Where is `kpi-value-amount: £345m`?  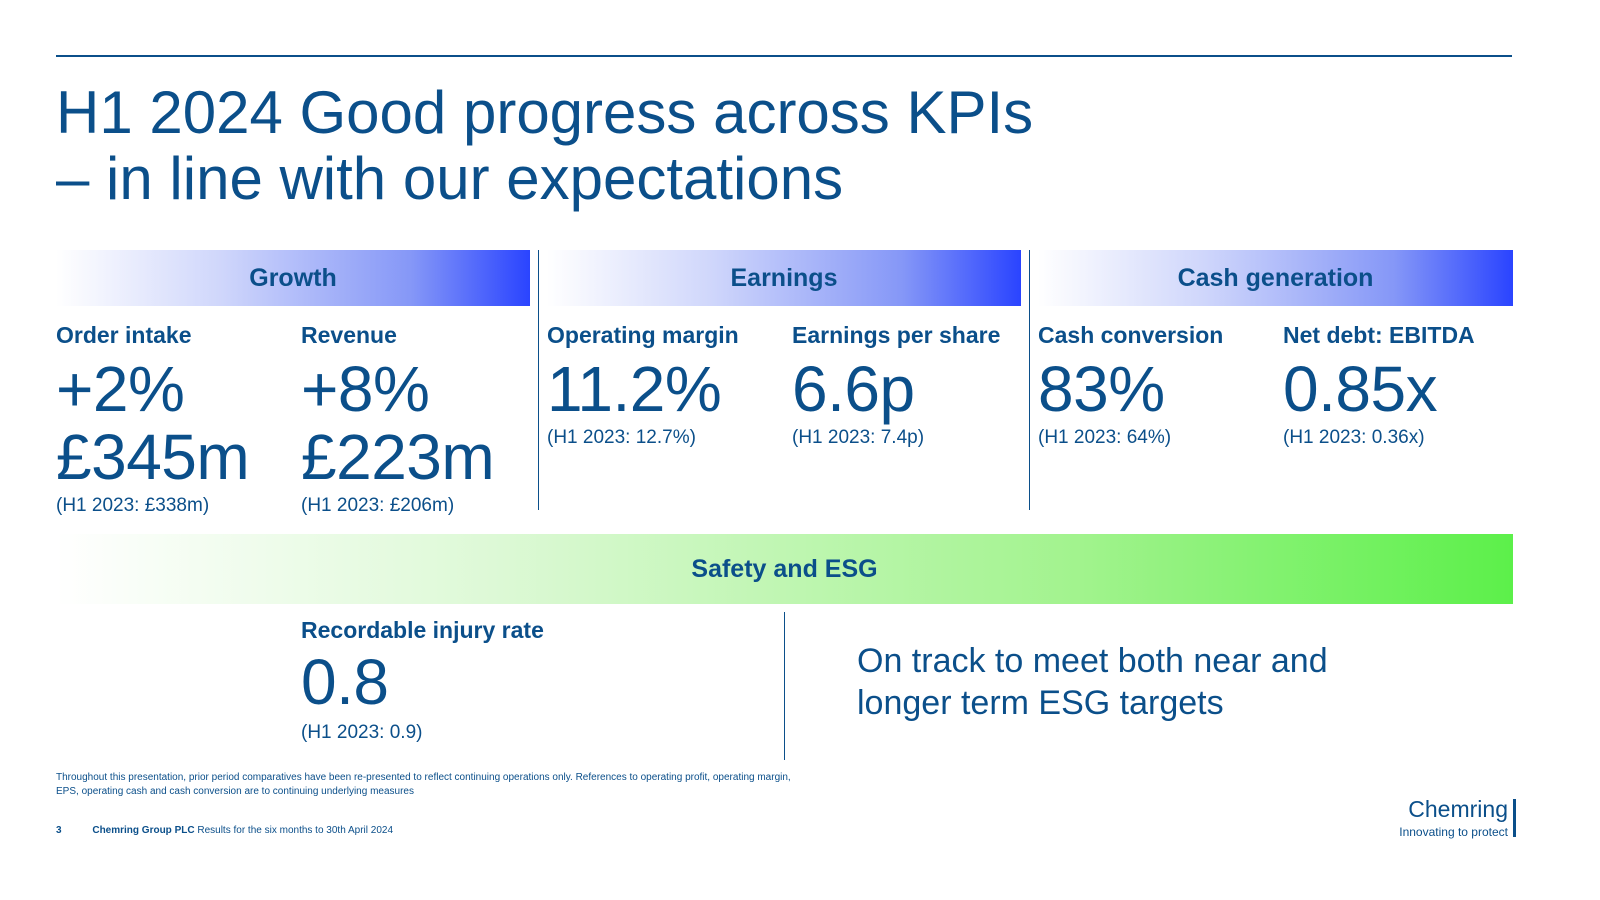 kpi-value-amount: £345m is located at coordinates (153, 457).